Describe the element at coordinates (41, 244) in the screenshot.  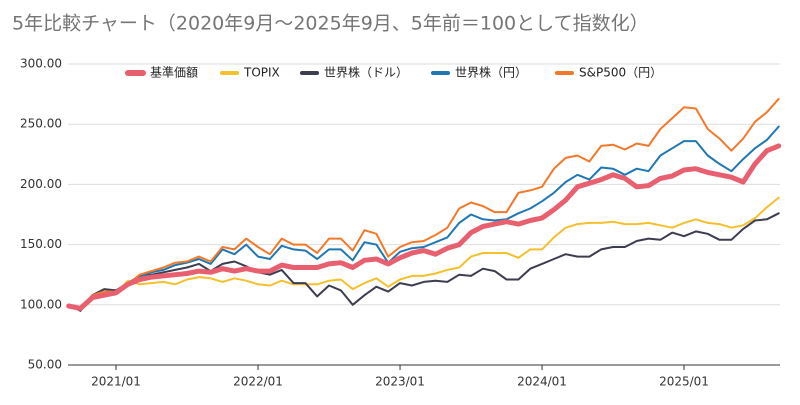
I see `y-tick-label: 150.00` at that location.